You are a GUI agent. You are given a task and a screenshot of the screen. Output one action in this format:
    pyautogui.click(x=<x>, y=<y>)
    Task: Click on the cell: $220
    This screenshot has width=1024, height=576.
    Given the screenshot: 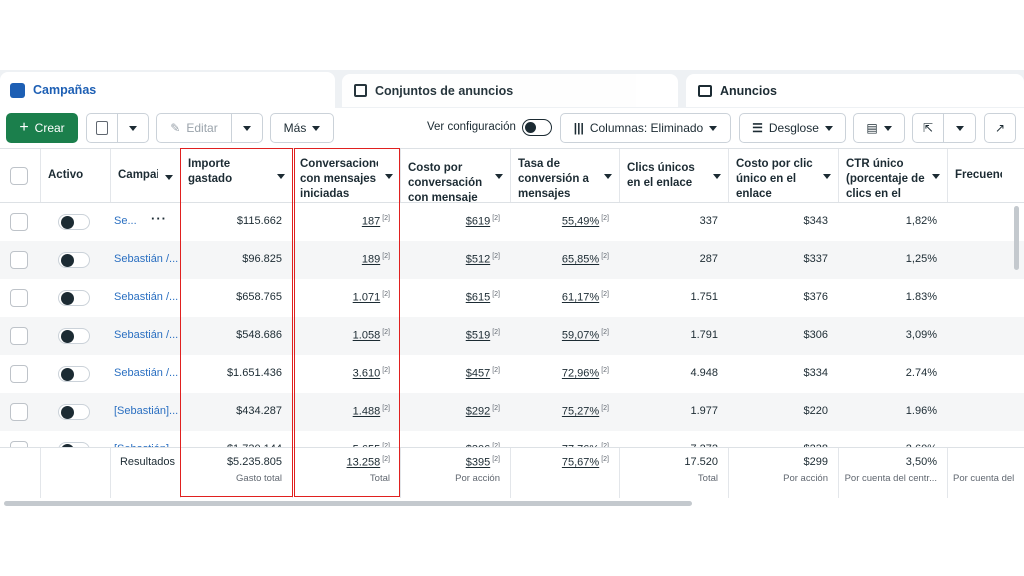 What is the action you would take?
    pyautogui.click(x=778, y=411)
    